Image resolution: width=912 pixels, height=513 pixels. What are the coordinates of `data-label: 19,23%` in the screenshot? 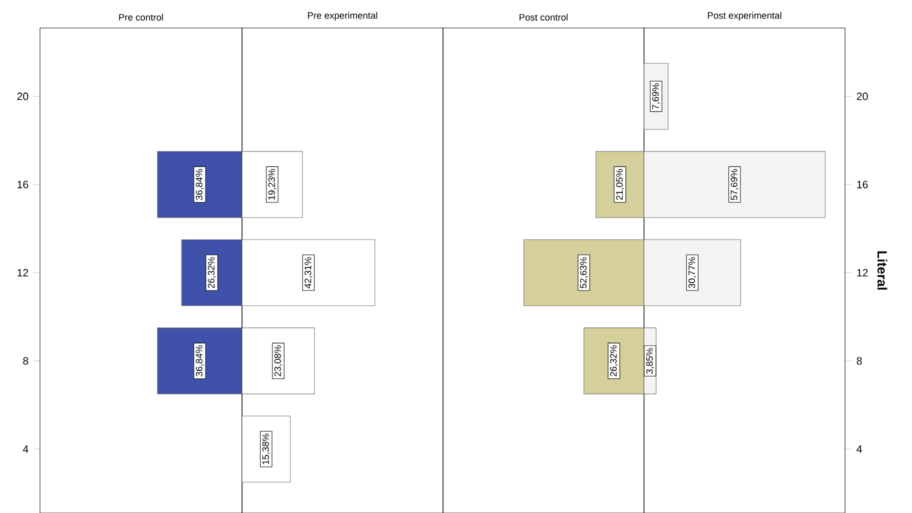 It's located at (272, 184).